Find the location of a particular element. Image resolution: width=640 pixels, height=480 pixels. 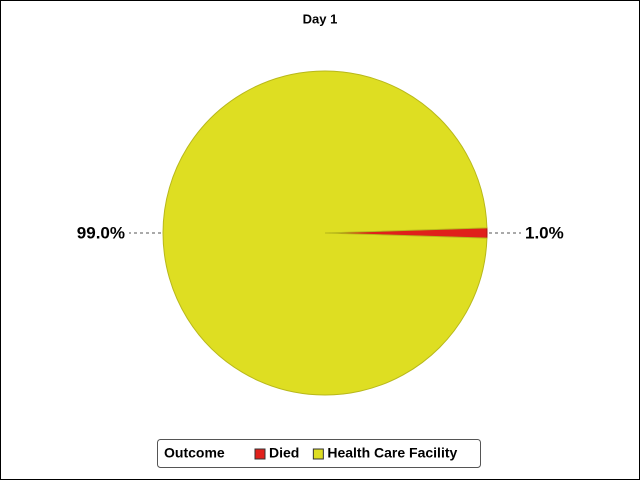

value-label: 1.0% is located at coordinates (544, 232).